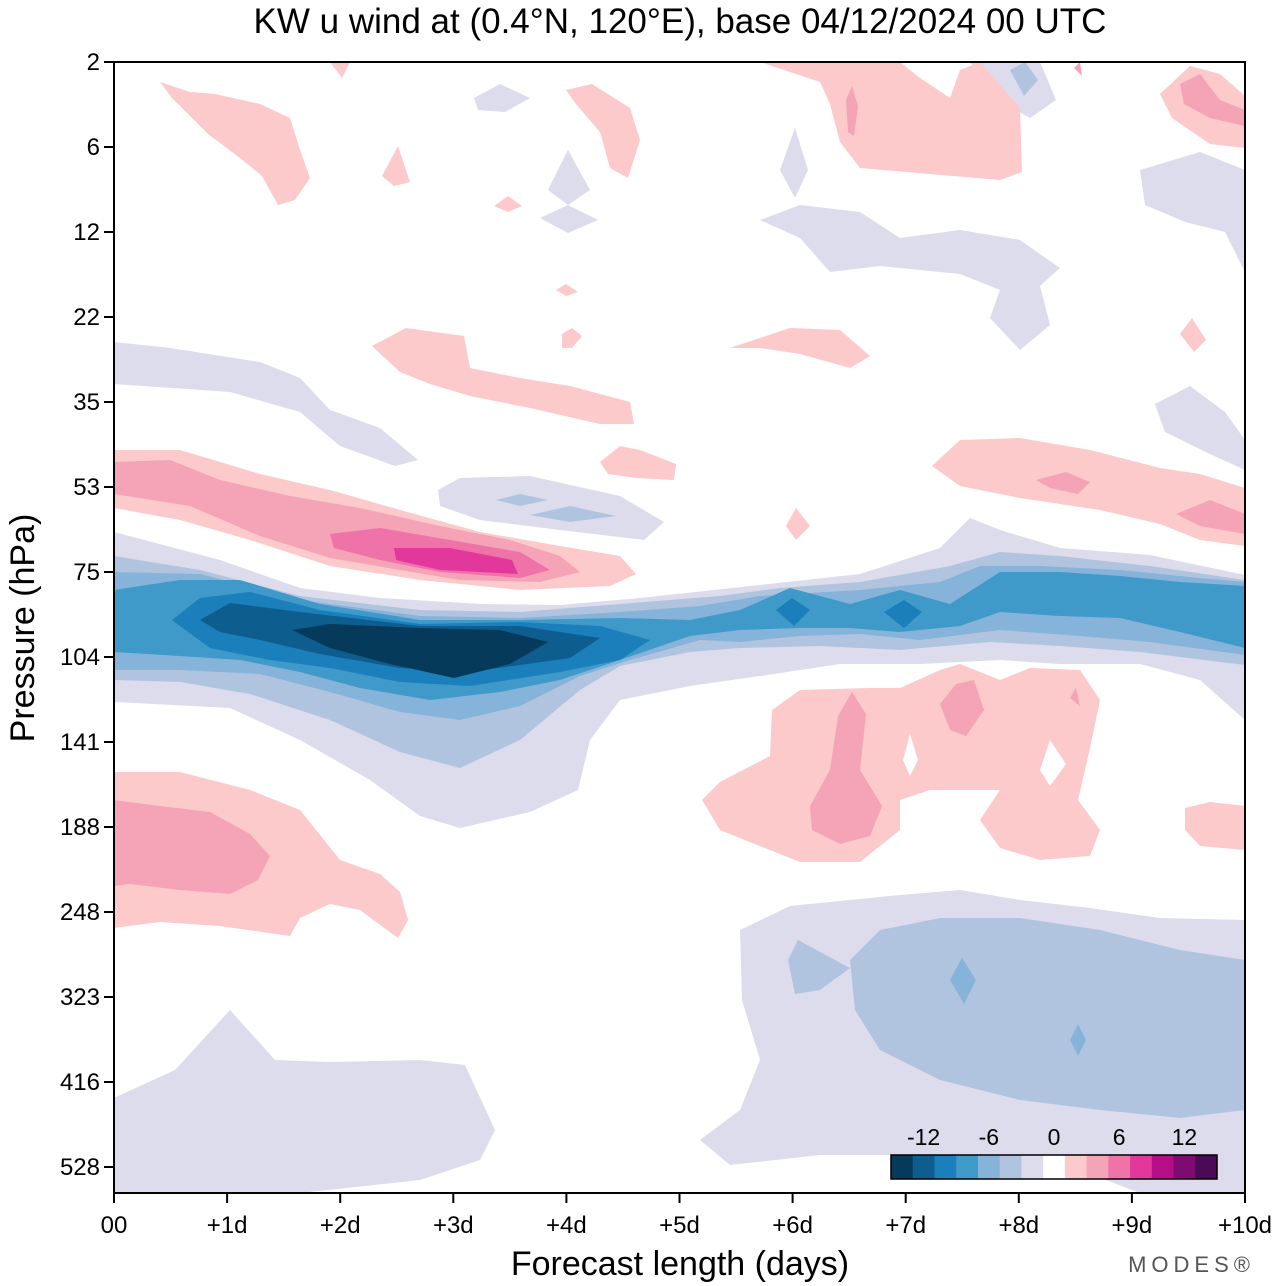  What do you see at coordinates (1212, 100) in the screenshot?
I see `contour-westerly-moderate-top-right` at bounding box center [1212, 100].